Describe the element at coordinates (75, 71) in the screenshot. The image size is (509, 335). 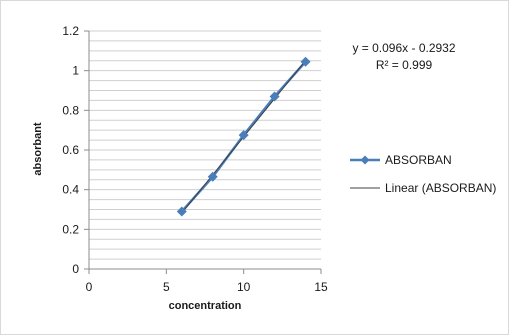
I see `y-tick-label: 1` at that location.